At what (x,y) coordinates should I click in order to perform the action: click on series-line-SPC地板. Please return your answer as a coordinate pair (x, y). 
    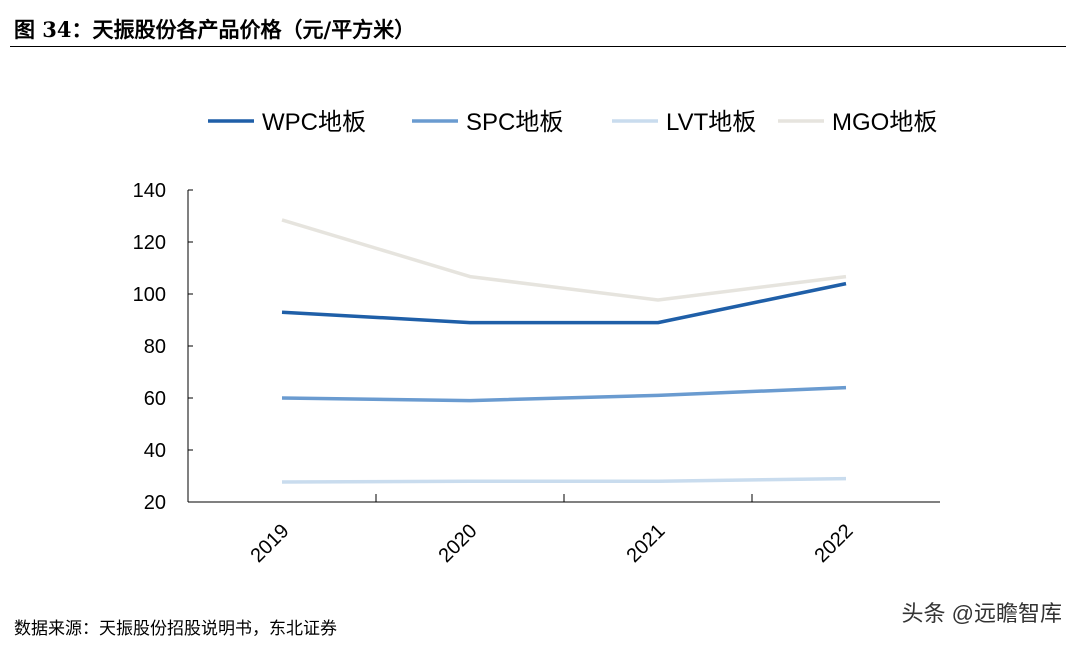
    Looking at the image, I should click on (564, 394).